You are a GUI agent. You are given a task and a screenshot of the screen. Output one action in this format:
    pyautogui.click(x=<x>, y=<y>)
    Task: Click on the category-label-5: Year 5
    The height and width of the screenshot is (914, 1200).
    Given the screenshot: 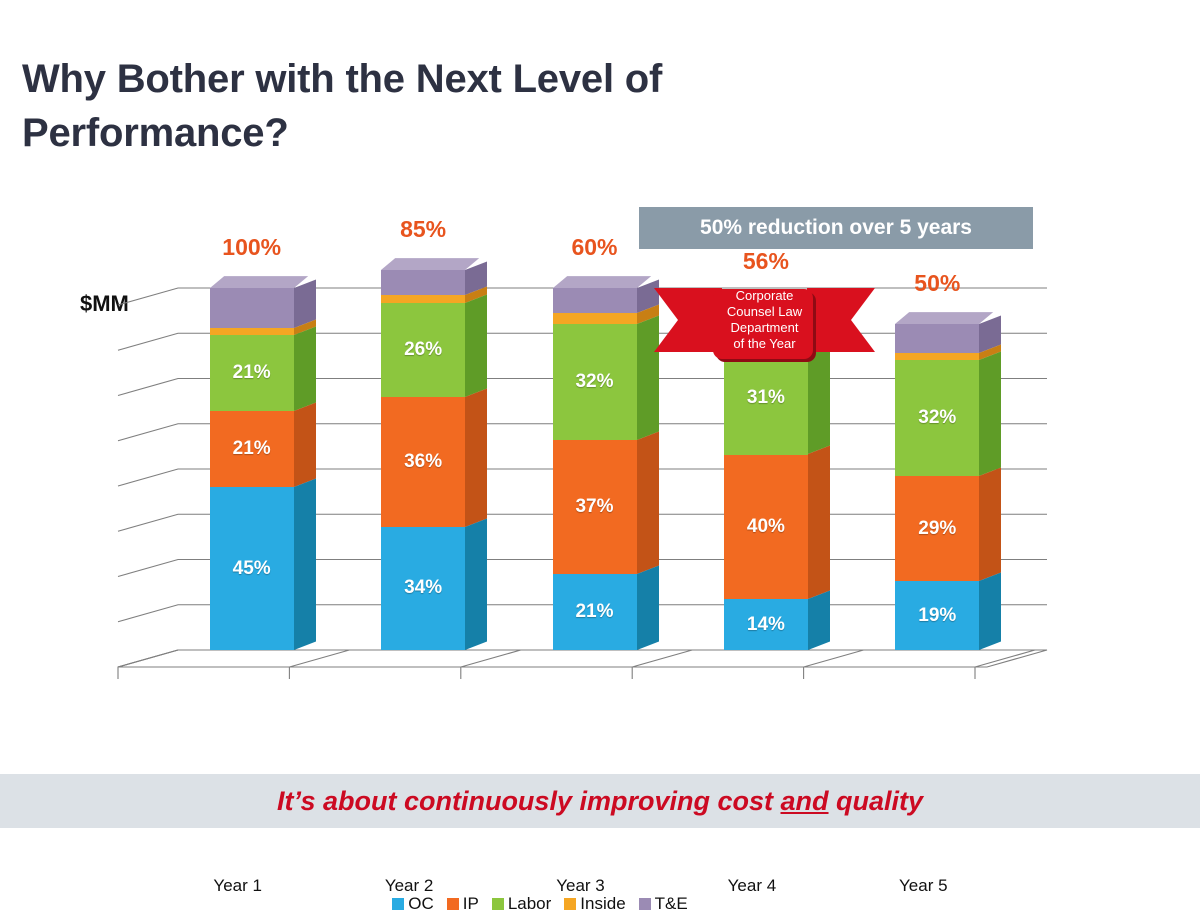 What is the action you would take?
    pyautogui.click(x=923, y=885)
    